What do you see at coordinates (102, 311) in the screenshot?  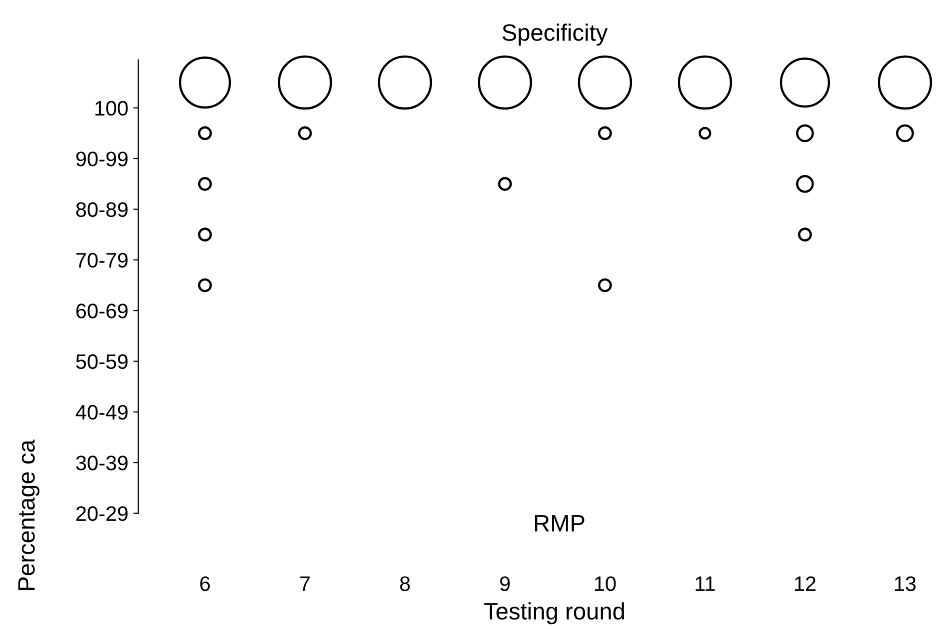 I see `y-tick-label: 60-69` at bounding box center [102, 311].